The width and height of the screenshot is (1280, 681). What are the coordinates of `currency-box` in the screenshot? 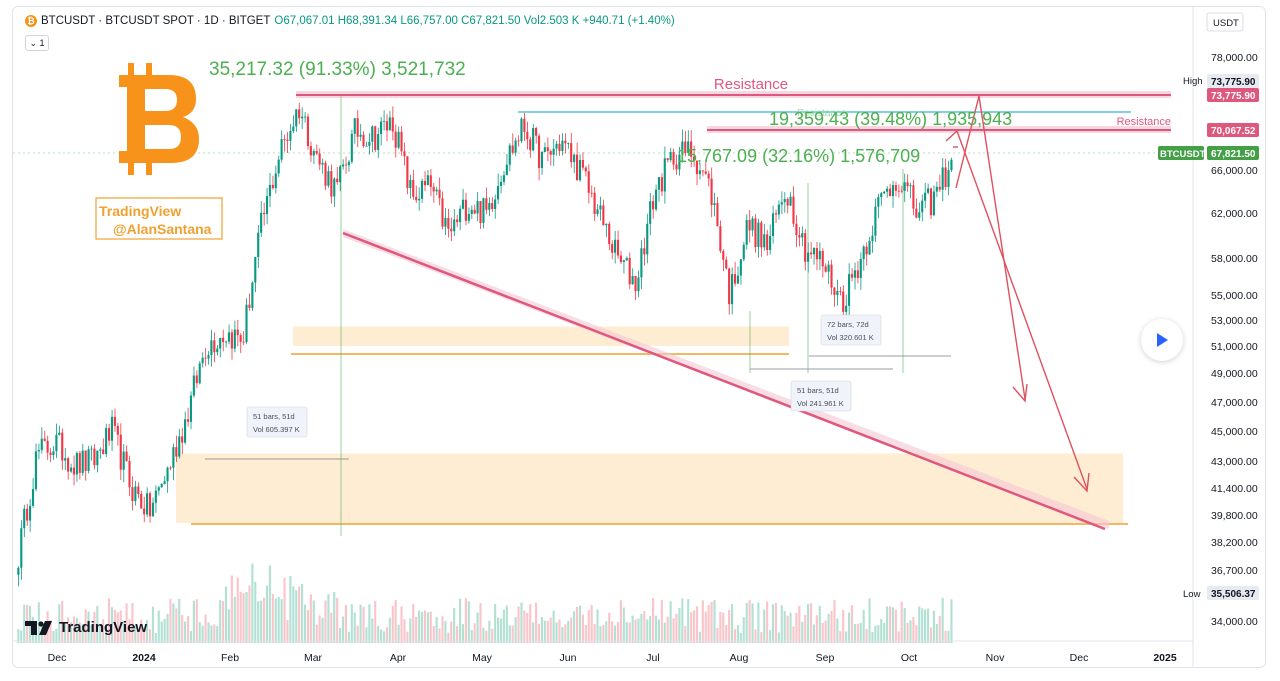 It's located at (1225, 22).